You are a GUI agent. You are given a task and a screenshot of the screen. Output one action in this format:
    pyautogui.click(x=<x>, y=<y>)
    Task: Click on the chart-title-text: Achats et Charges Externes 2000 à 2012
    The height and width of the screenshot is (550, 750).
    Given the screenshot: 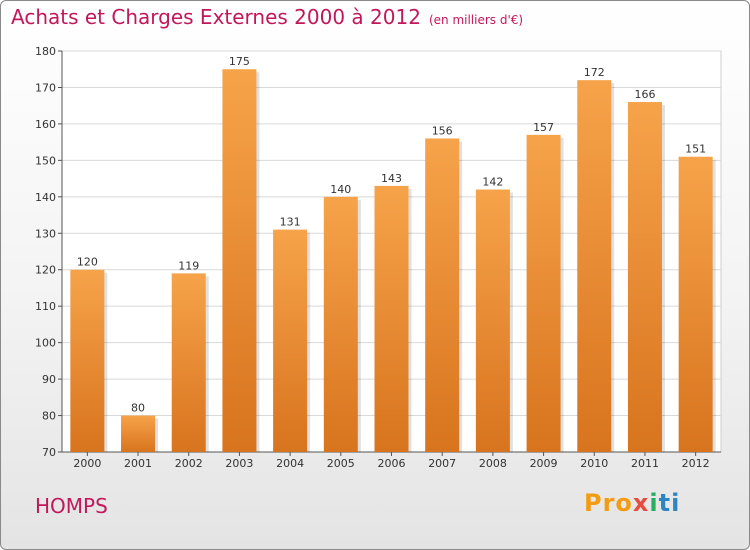 What is the action you would take?
    pyautogui.click(x=216, y=17)
    